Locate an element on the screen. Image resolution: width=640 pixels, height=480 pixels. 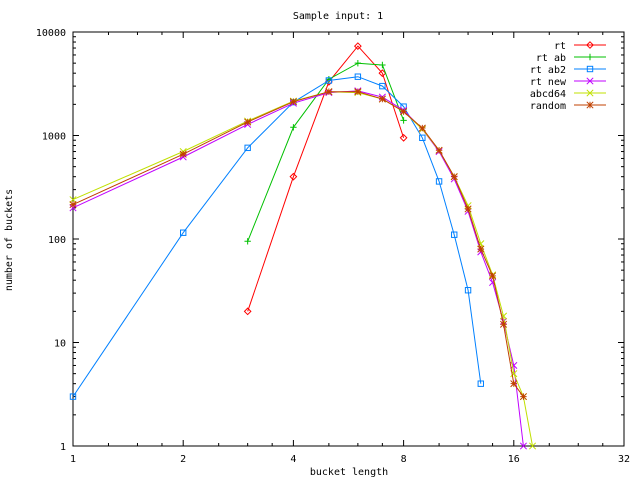
chart-title: Sample input: 1 is located at coordinates (338, 16).